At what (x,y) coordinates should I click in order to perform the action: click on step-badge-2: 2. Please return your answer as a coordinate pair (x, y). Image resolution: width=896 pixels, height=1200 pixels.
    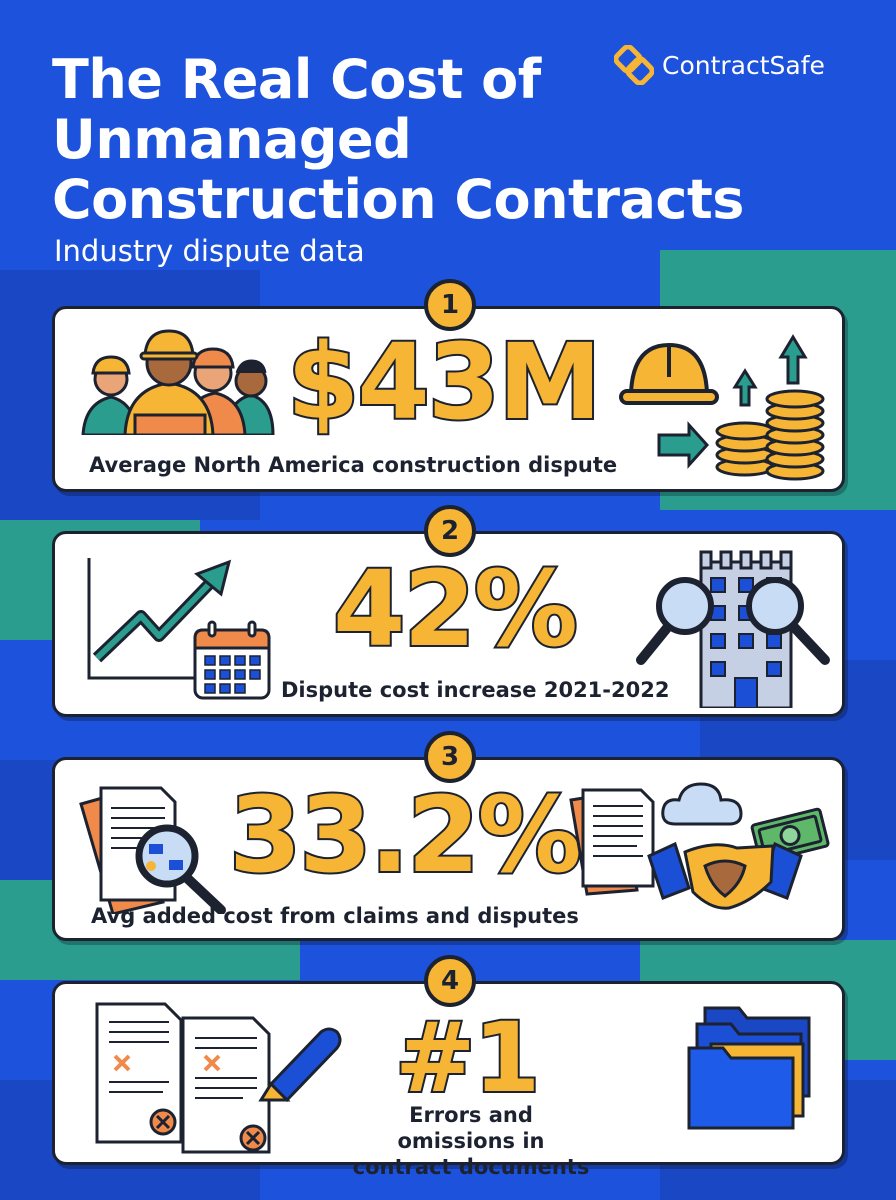
    Looking at the image, I should click on (450, 531).